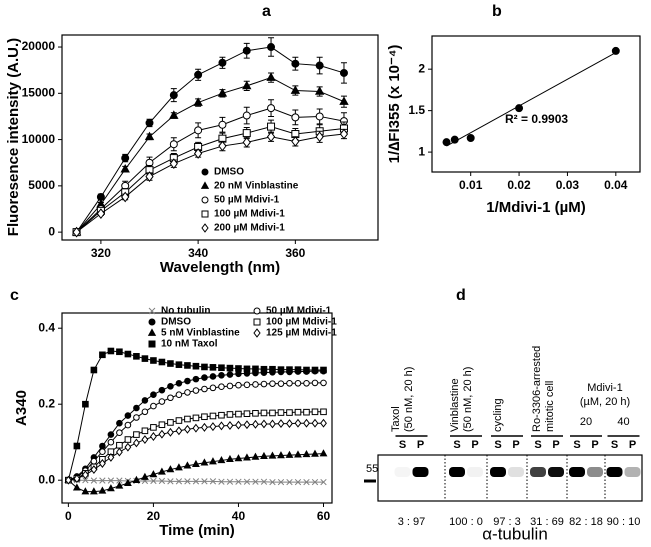 Image resolution: width=651 pixels, height=547 pixels. What do you see at coordinates (586, 422) in the screenshot?
I see `dose-label: 20` at bounding box center [586, 422].